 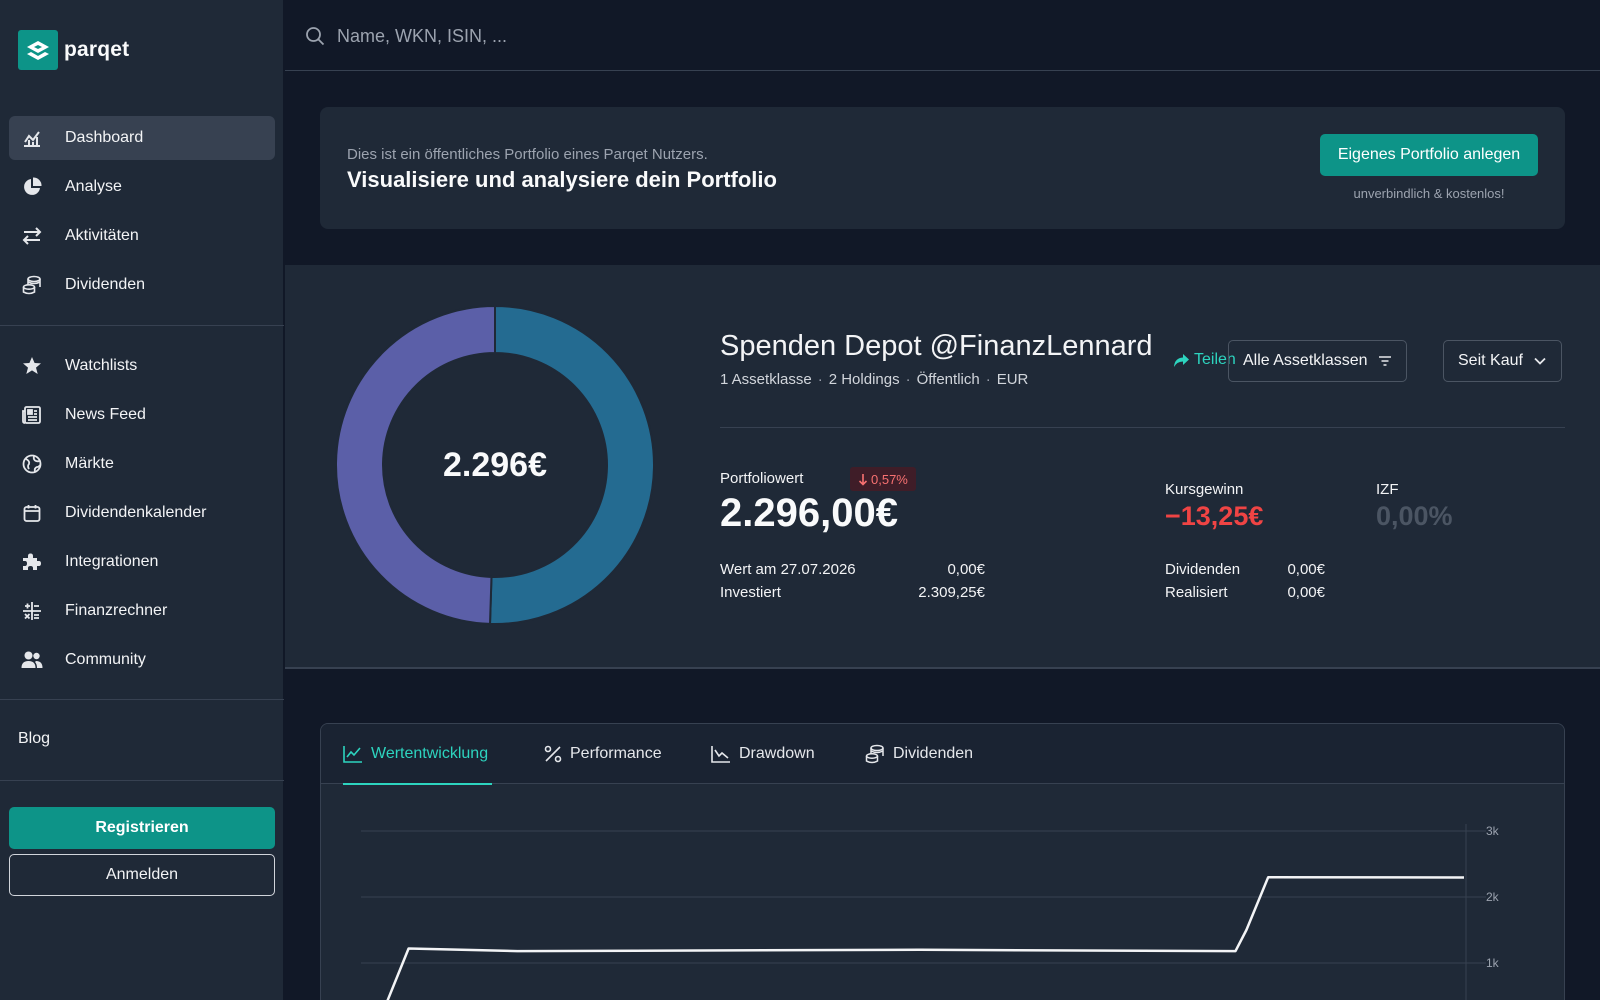 I want to click on chart-line-icon, so click(x=32, y=138).